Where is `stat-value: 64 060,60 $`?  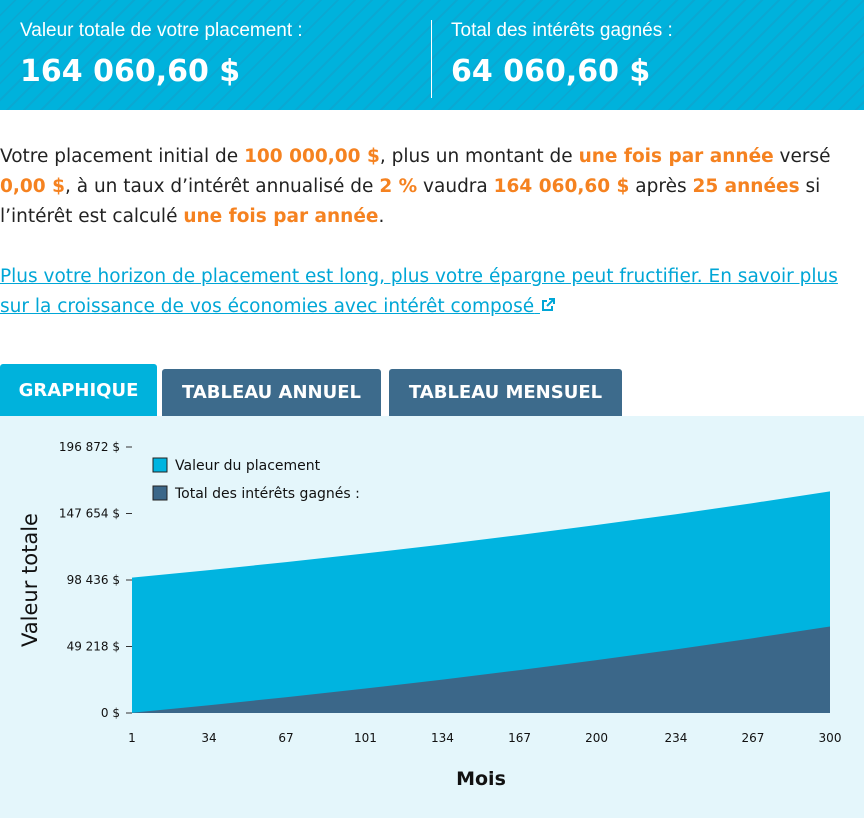
stat-value: 64 060,60 $ is located at coordinates (551, 71).